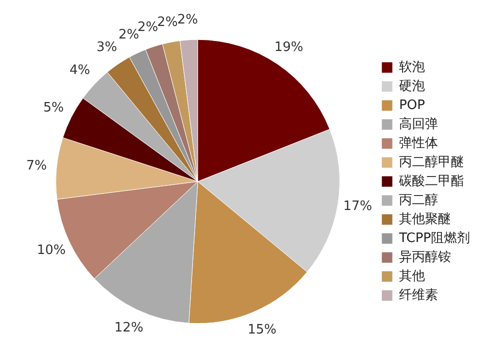 Image resolution: width=500 pixels, height=363 pixels. Describe the element at coordinates (129, 328) in the screenshot. I see `data-label: 12%` at that location.